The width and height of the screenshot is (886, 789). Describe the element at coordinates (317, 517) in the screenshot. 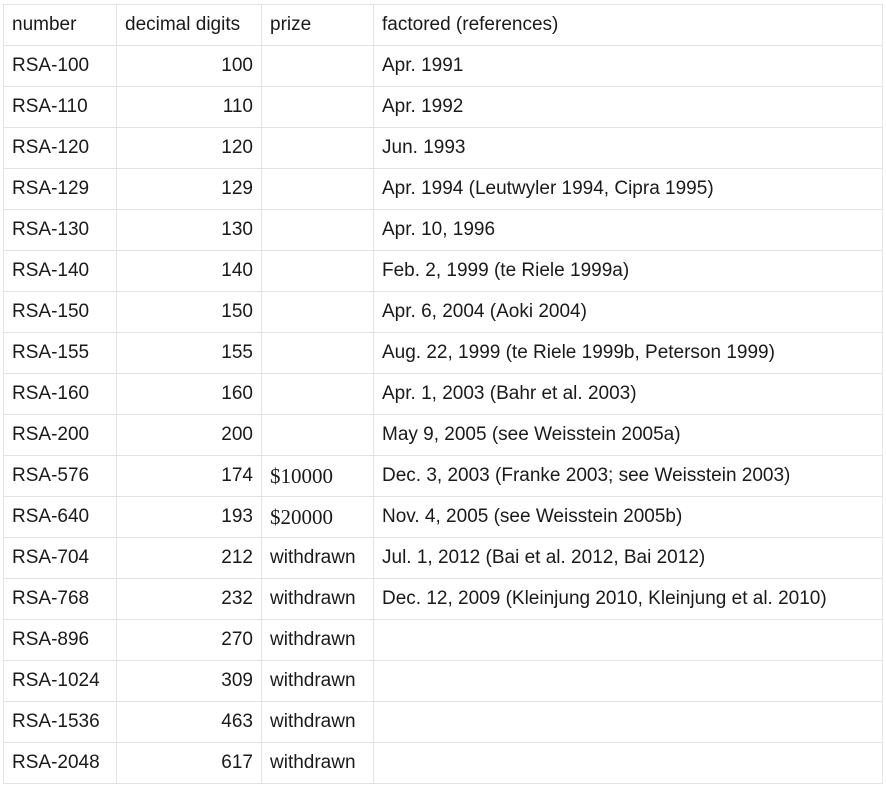

I see `cell-prize: $20000` at that location.